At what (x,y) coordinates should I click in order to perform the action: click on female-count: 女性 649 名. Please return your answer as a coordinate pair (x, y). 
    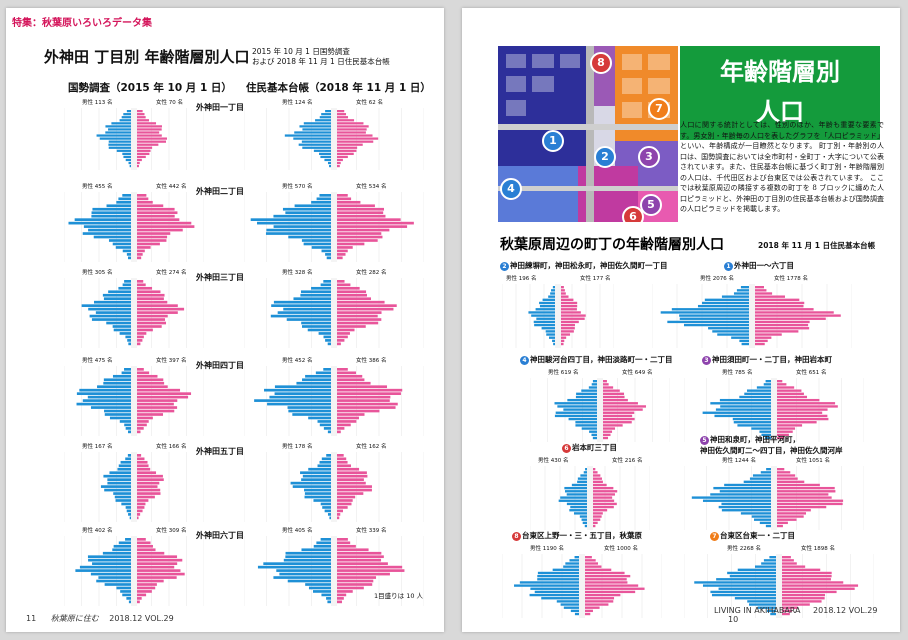
    Looking at the image, I should click on (637, 373).